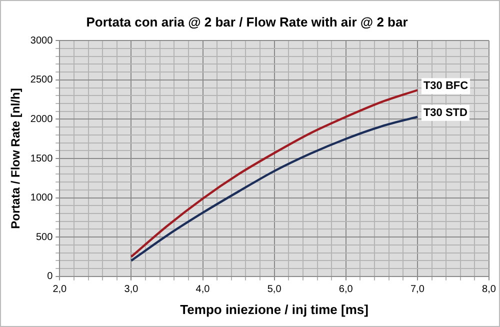 Image resolution: width=500 pixels, height=327 pixels. What do you see at coordinates (274, 290) in the screenshot?
I see `x-tick-label: 5,0` at bounding box center [274, 290].